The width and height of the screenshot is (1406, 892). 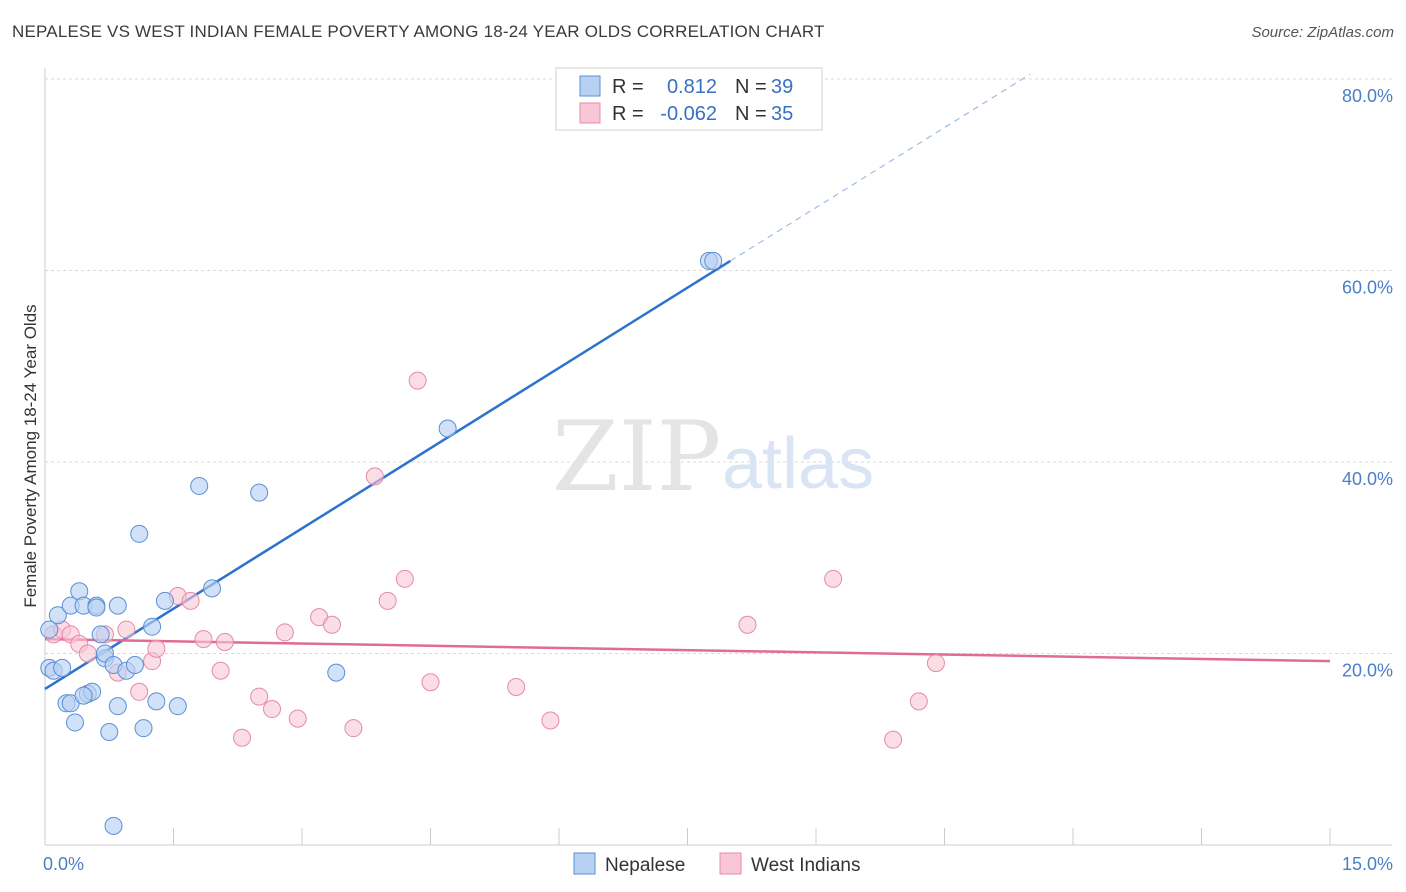 What do you see at coordinates (805, 865) in the screenshot?
I see `series-legend-label-westindian: West Indians` at bounding box center [805, 865].